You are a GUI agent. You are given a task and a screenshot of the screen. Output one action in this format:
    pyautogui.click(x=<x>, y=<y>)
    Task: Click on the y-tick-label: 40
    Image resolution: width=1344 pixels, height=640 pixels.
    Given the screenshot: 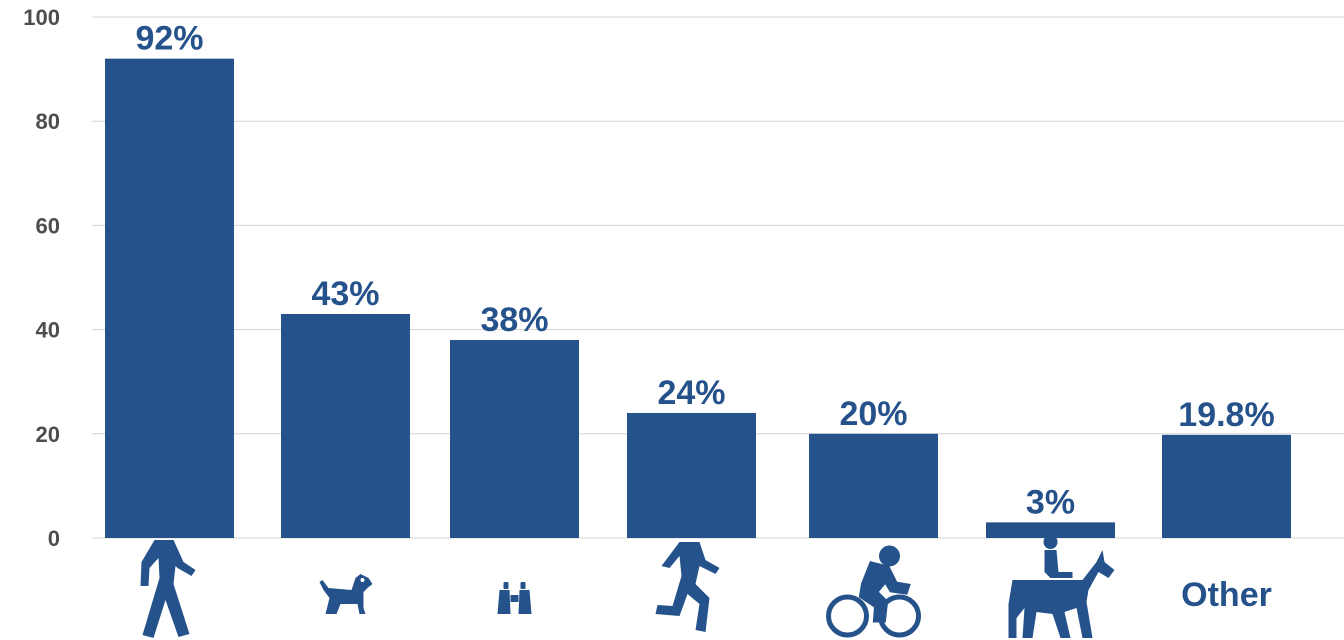 What is the action you would take?
    pyautogui.click(x=48, y=330)
    